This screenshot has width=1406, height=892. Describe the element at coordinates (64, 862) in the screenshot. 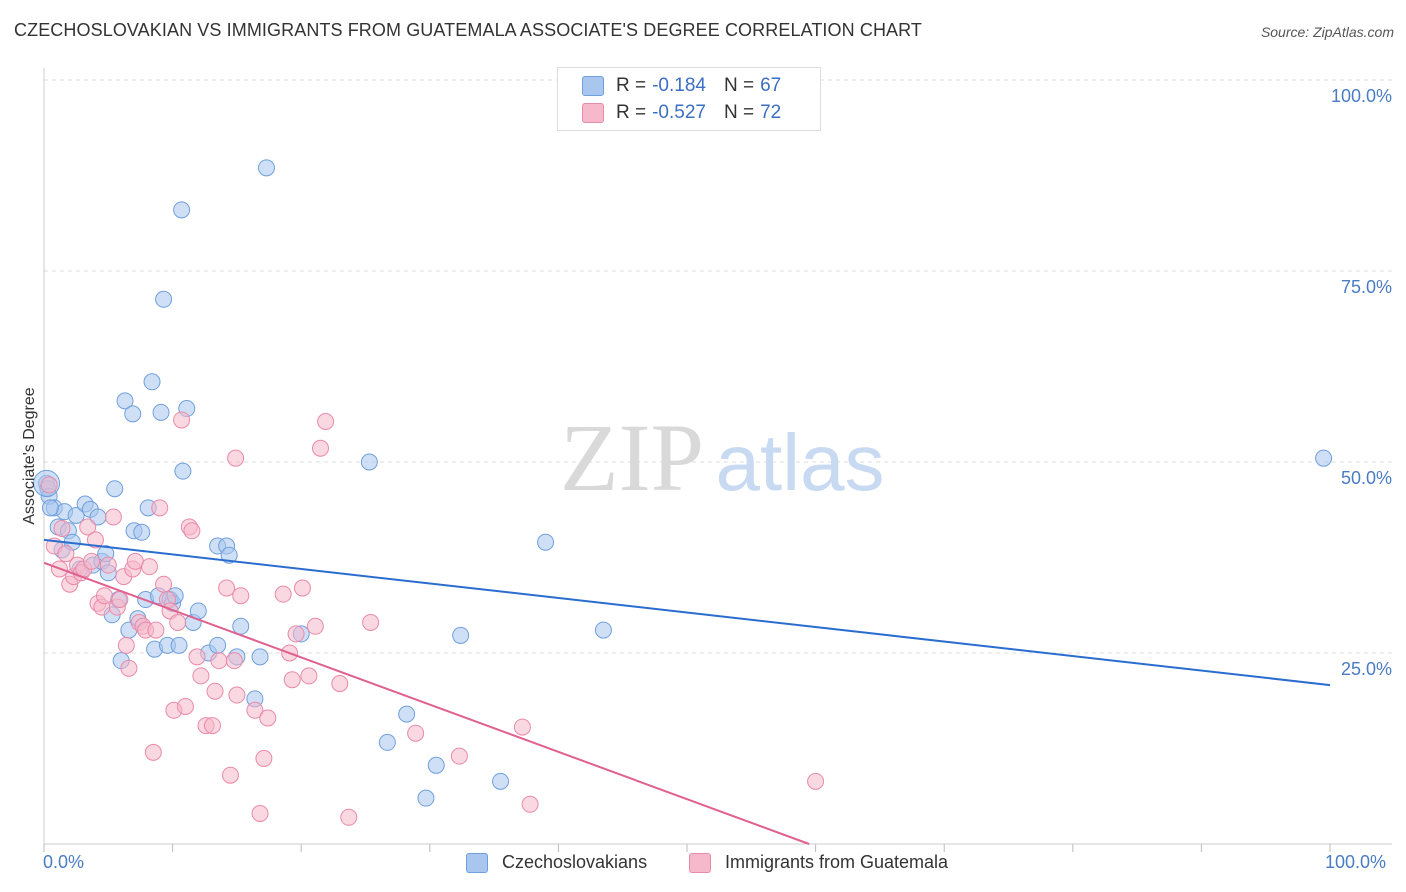

I see `x-tick-0: 0.0%` at that location.